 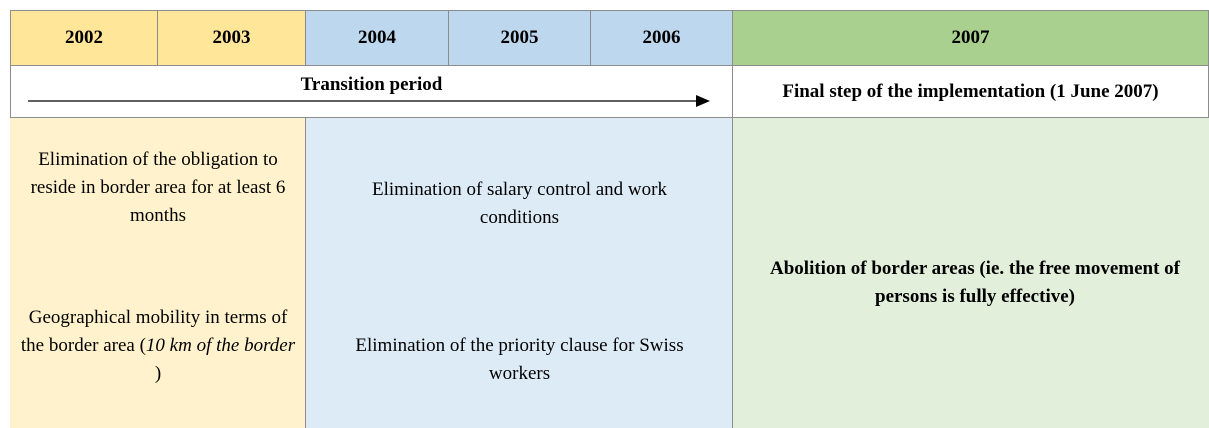 What do you see at coordinates (231, 38) in the screenshot?
I see `year-header: 2003` at bounding box center [231, 38].